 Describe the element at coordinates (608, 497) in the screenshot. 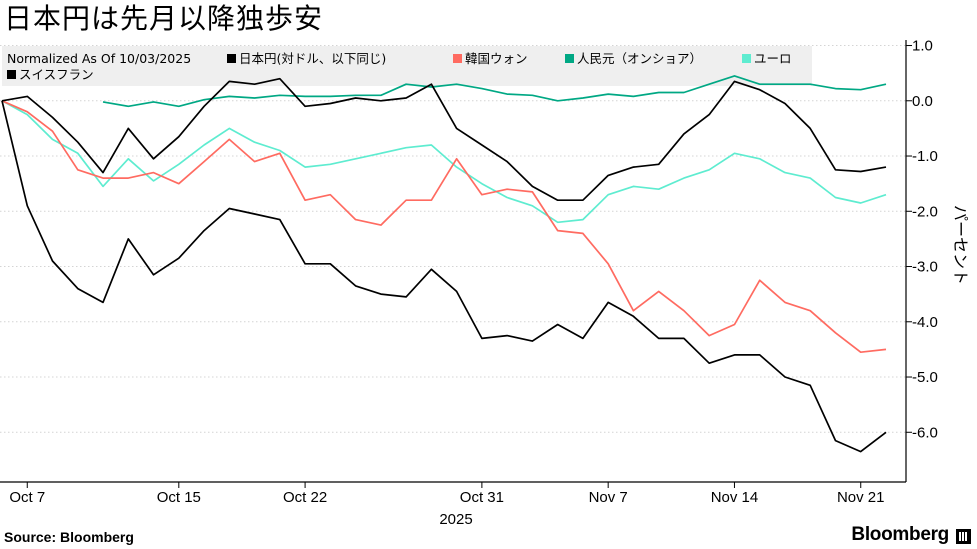

I see `x-tick-label: Nov 7` at that location.